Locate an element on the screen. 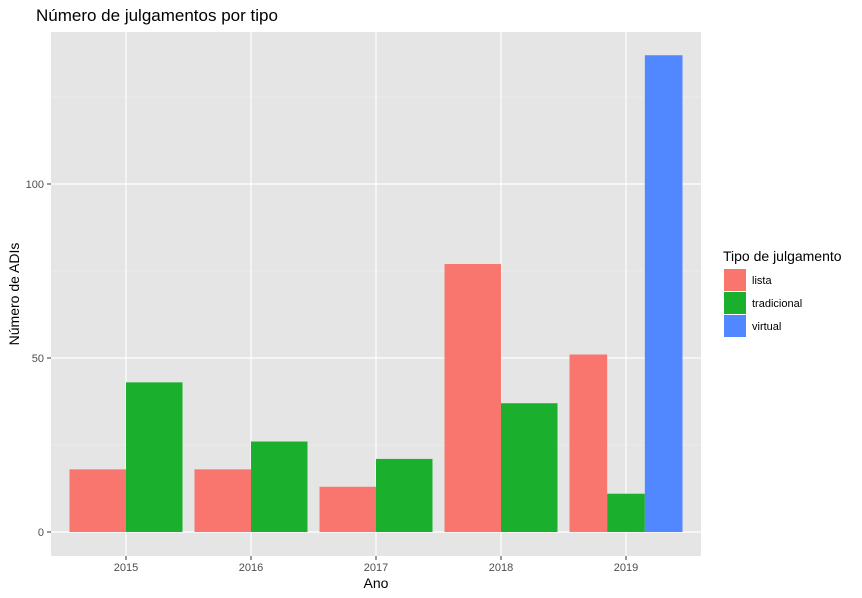  legend-label-lista: lista is located at coordinates (762, 281).